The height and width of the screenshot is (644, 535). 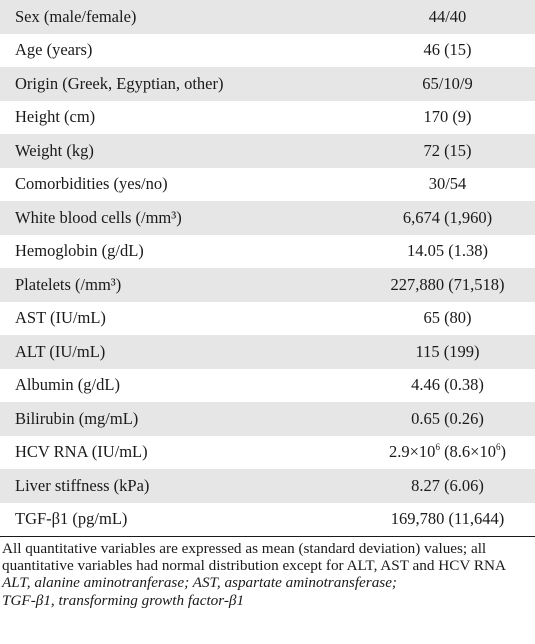 What do you see at coordinates (447, 49) in the screenshot?
I see `row-value: 46 (15)` at bounding box center [447, 49].